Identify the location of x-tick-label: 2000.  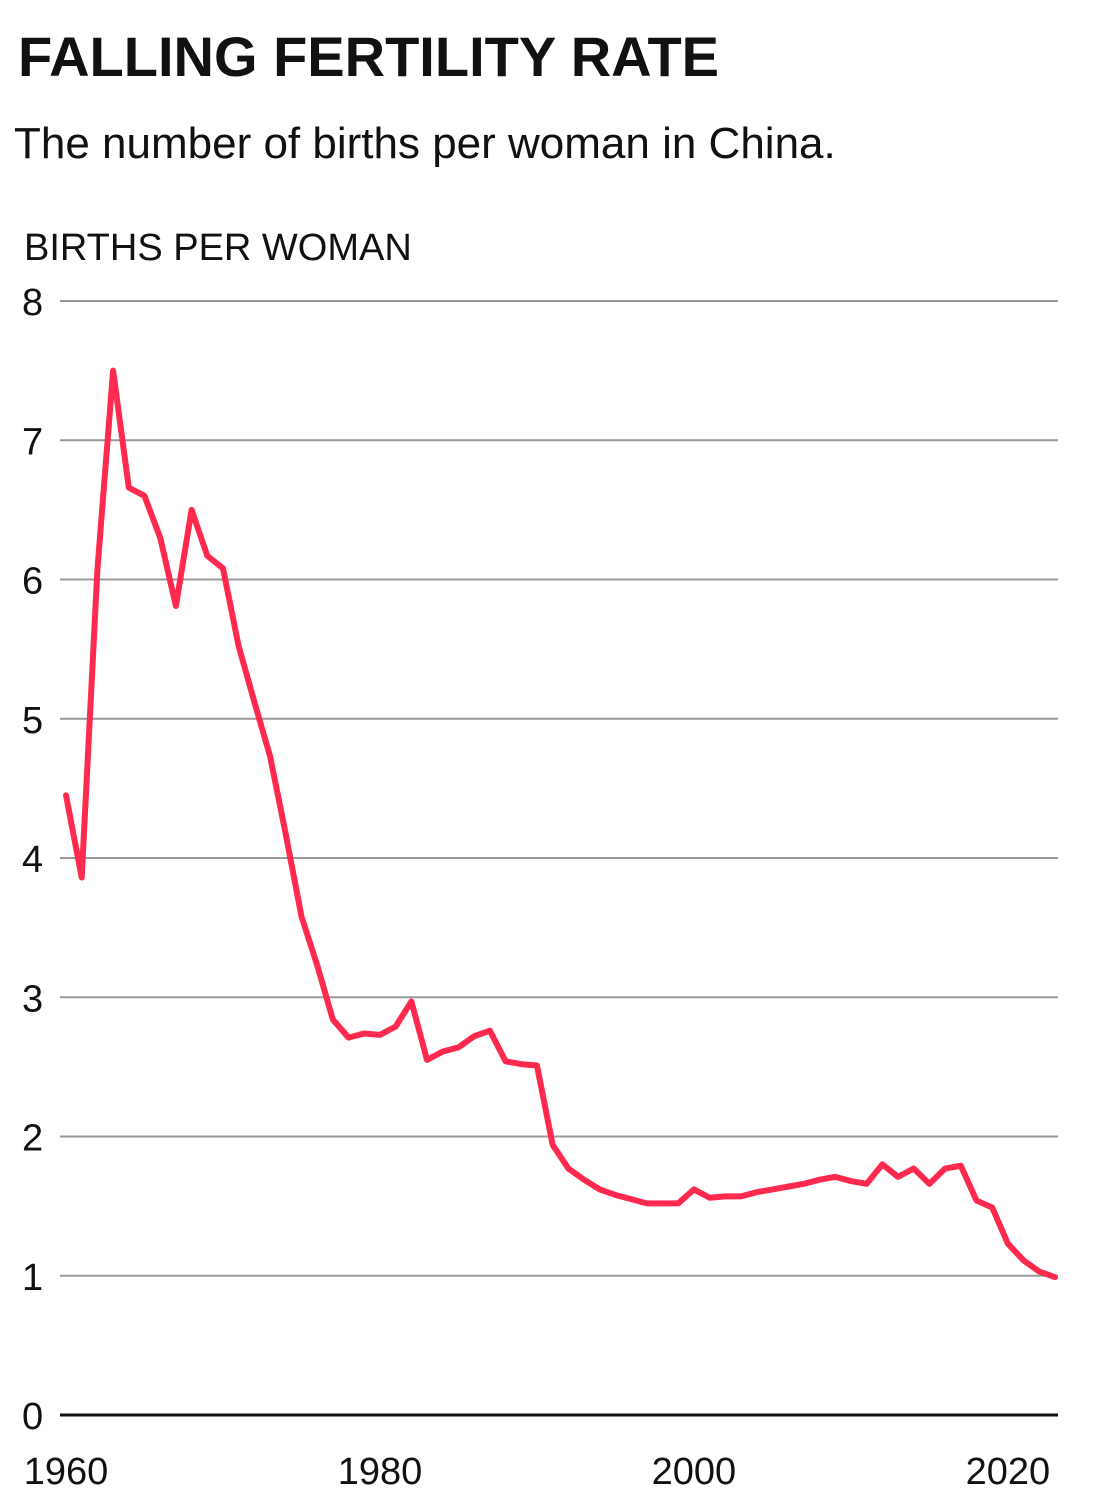
(694, 1472).